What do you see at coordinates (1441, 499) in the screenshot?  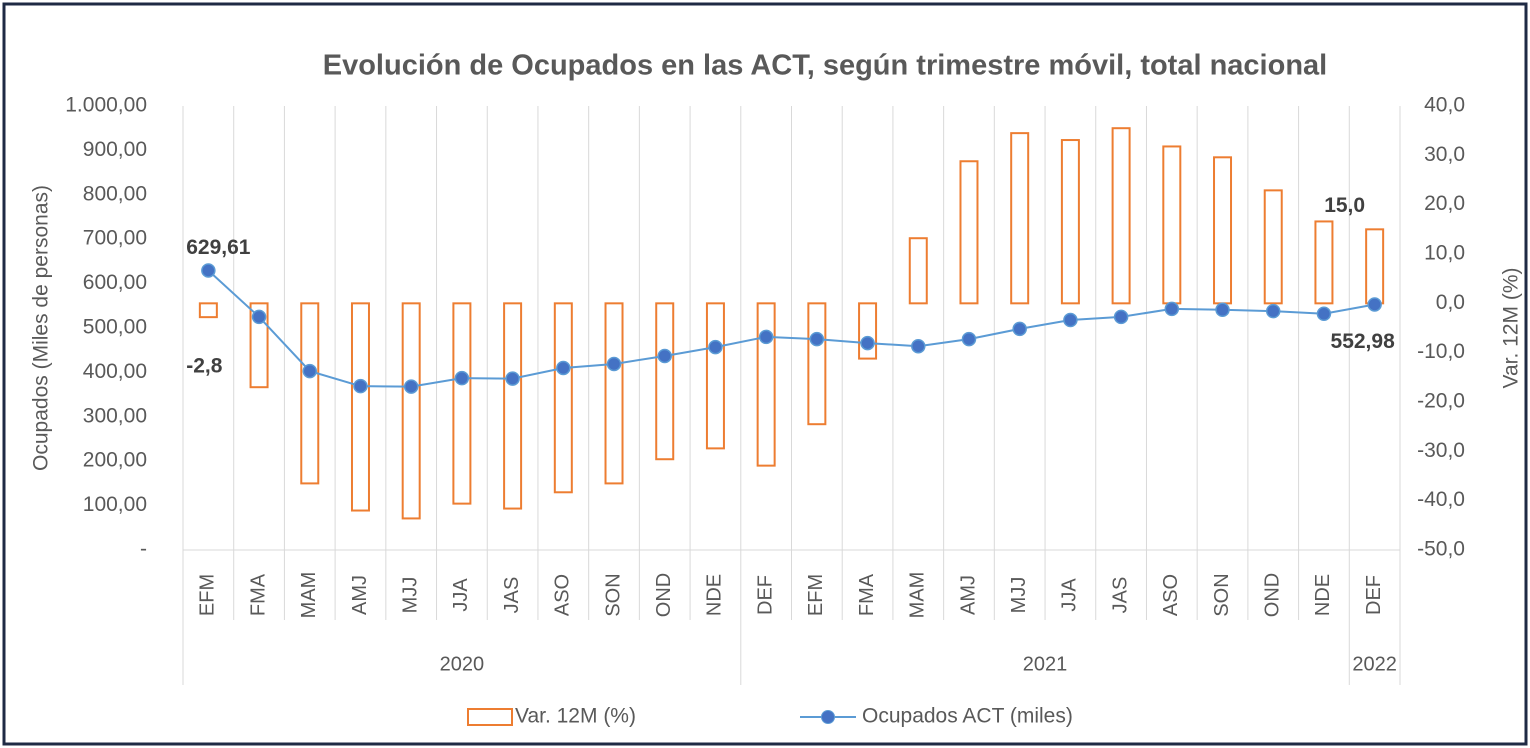 I see `y2-tick-label: -40,0` at bounding box center [1441, 499].